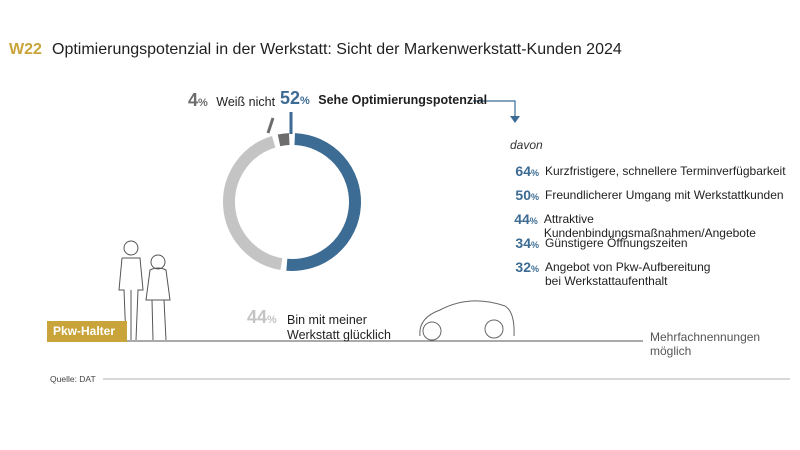 The height and width of the screenshot is (450, 800). I want to click on multiple-answers-note: Mehrfachnennungen möglich, so click(705, 344).